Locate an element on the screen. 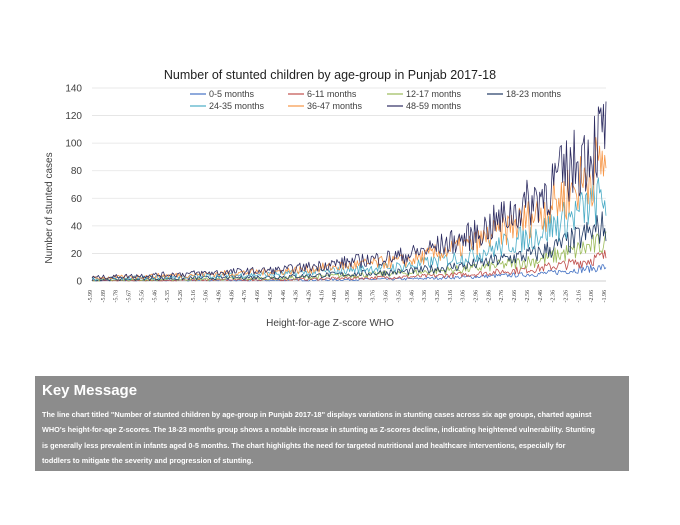  x-tick-label: -2.26 is located at coordinates (566, 296).